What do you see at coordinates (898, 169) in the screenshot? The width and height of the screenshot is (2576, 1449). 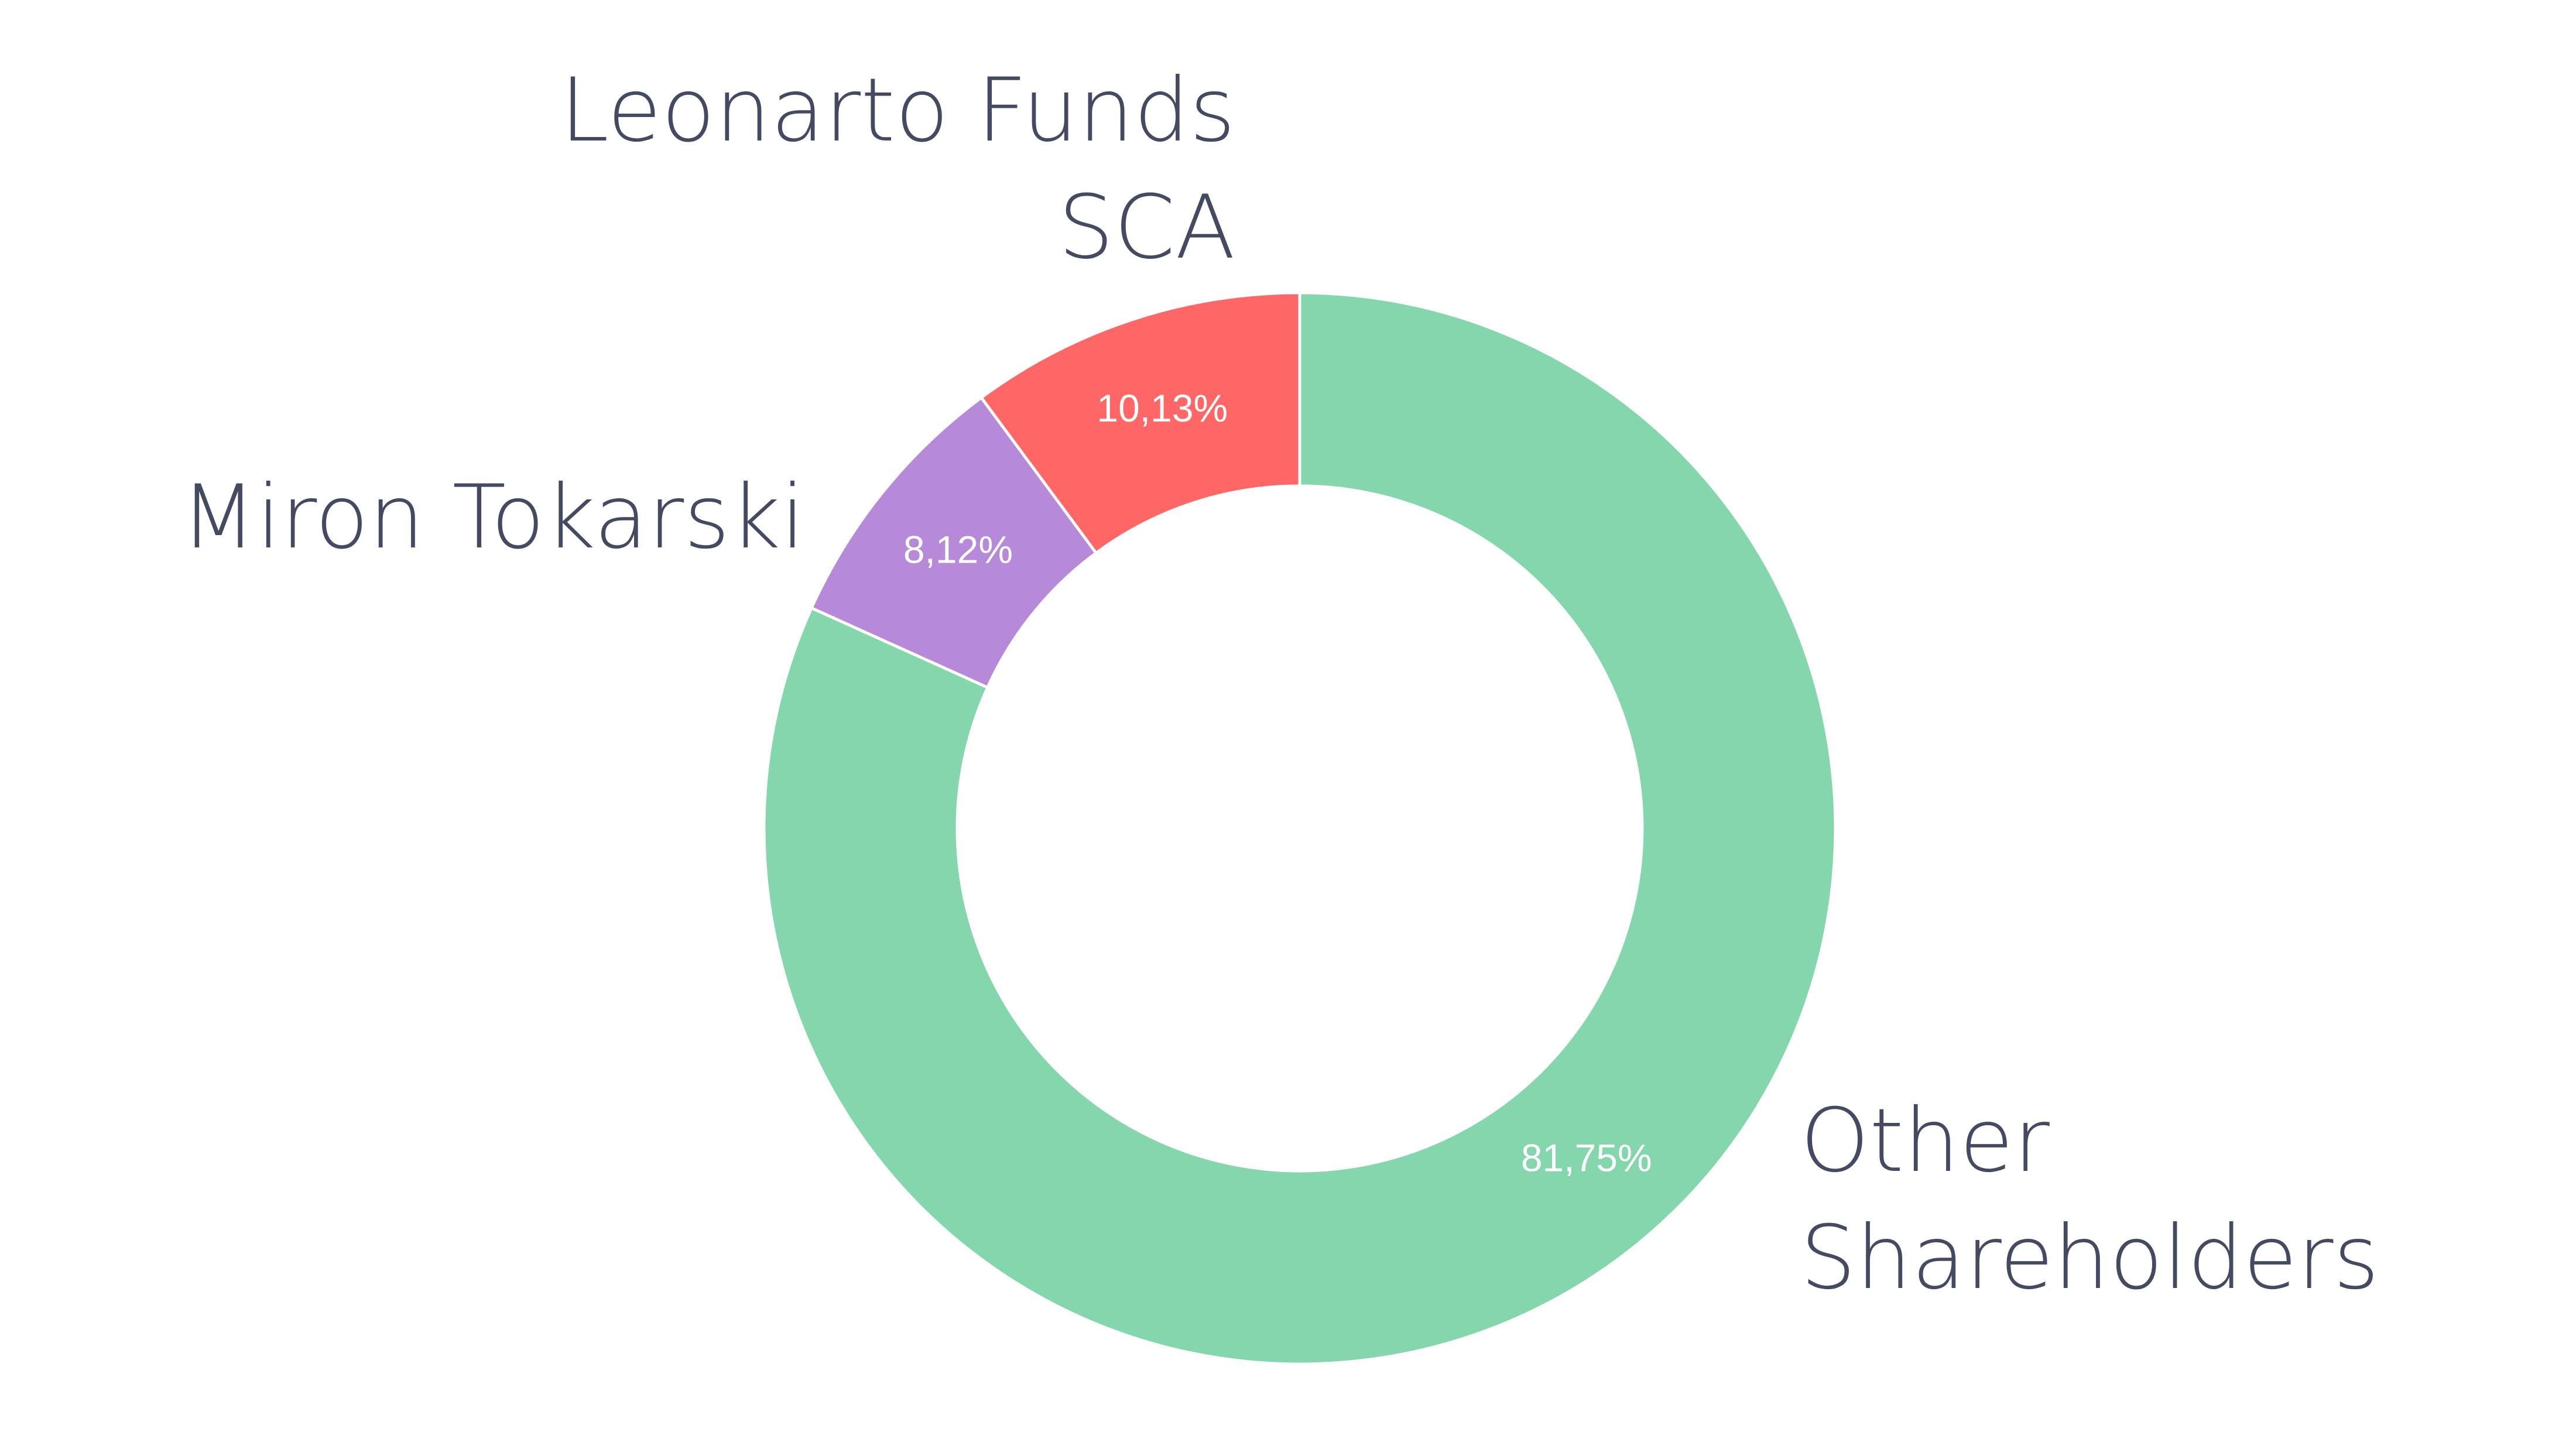 I see `category-label-leonarto-funds-sca: Leonarto Funds SCA` at bounding box center [898, 169].